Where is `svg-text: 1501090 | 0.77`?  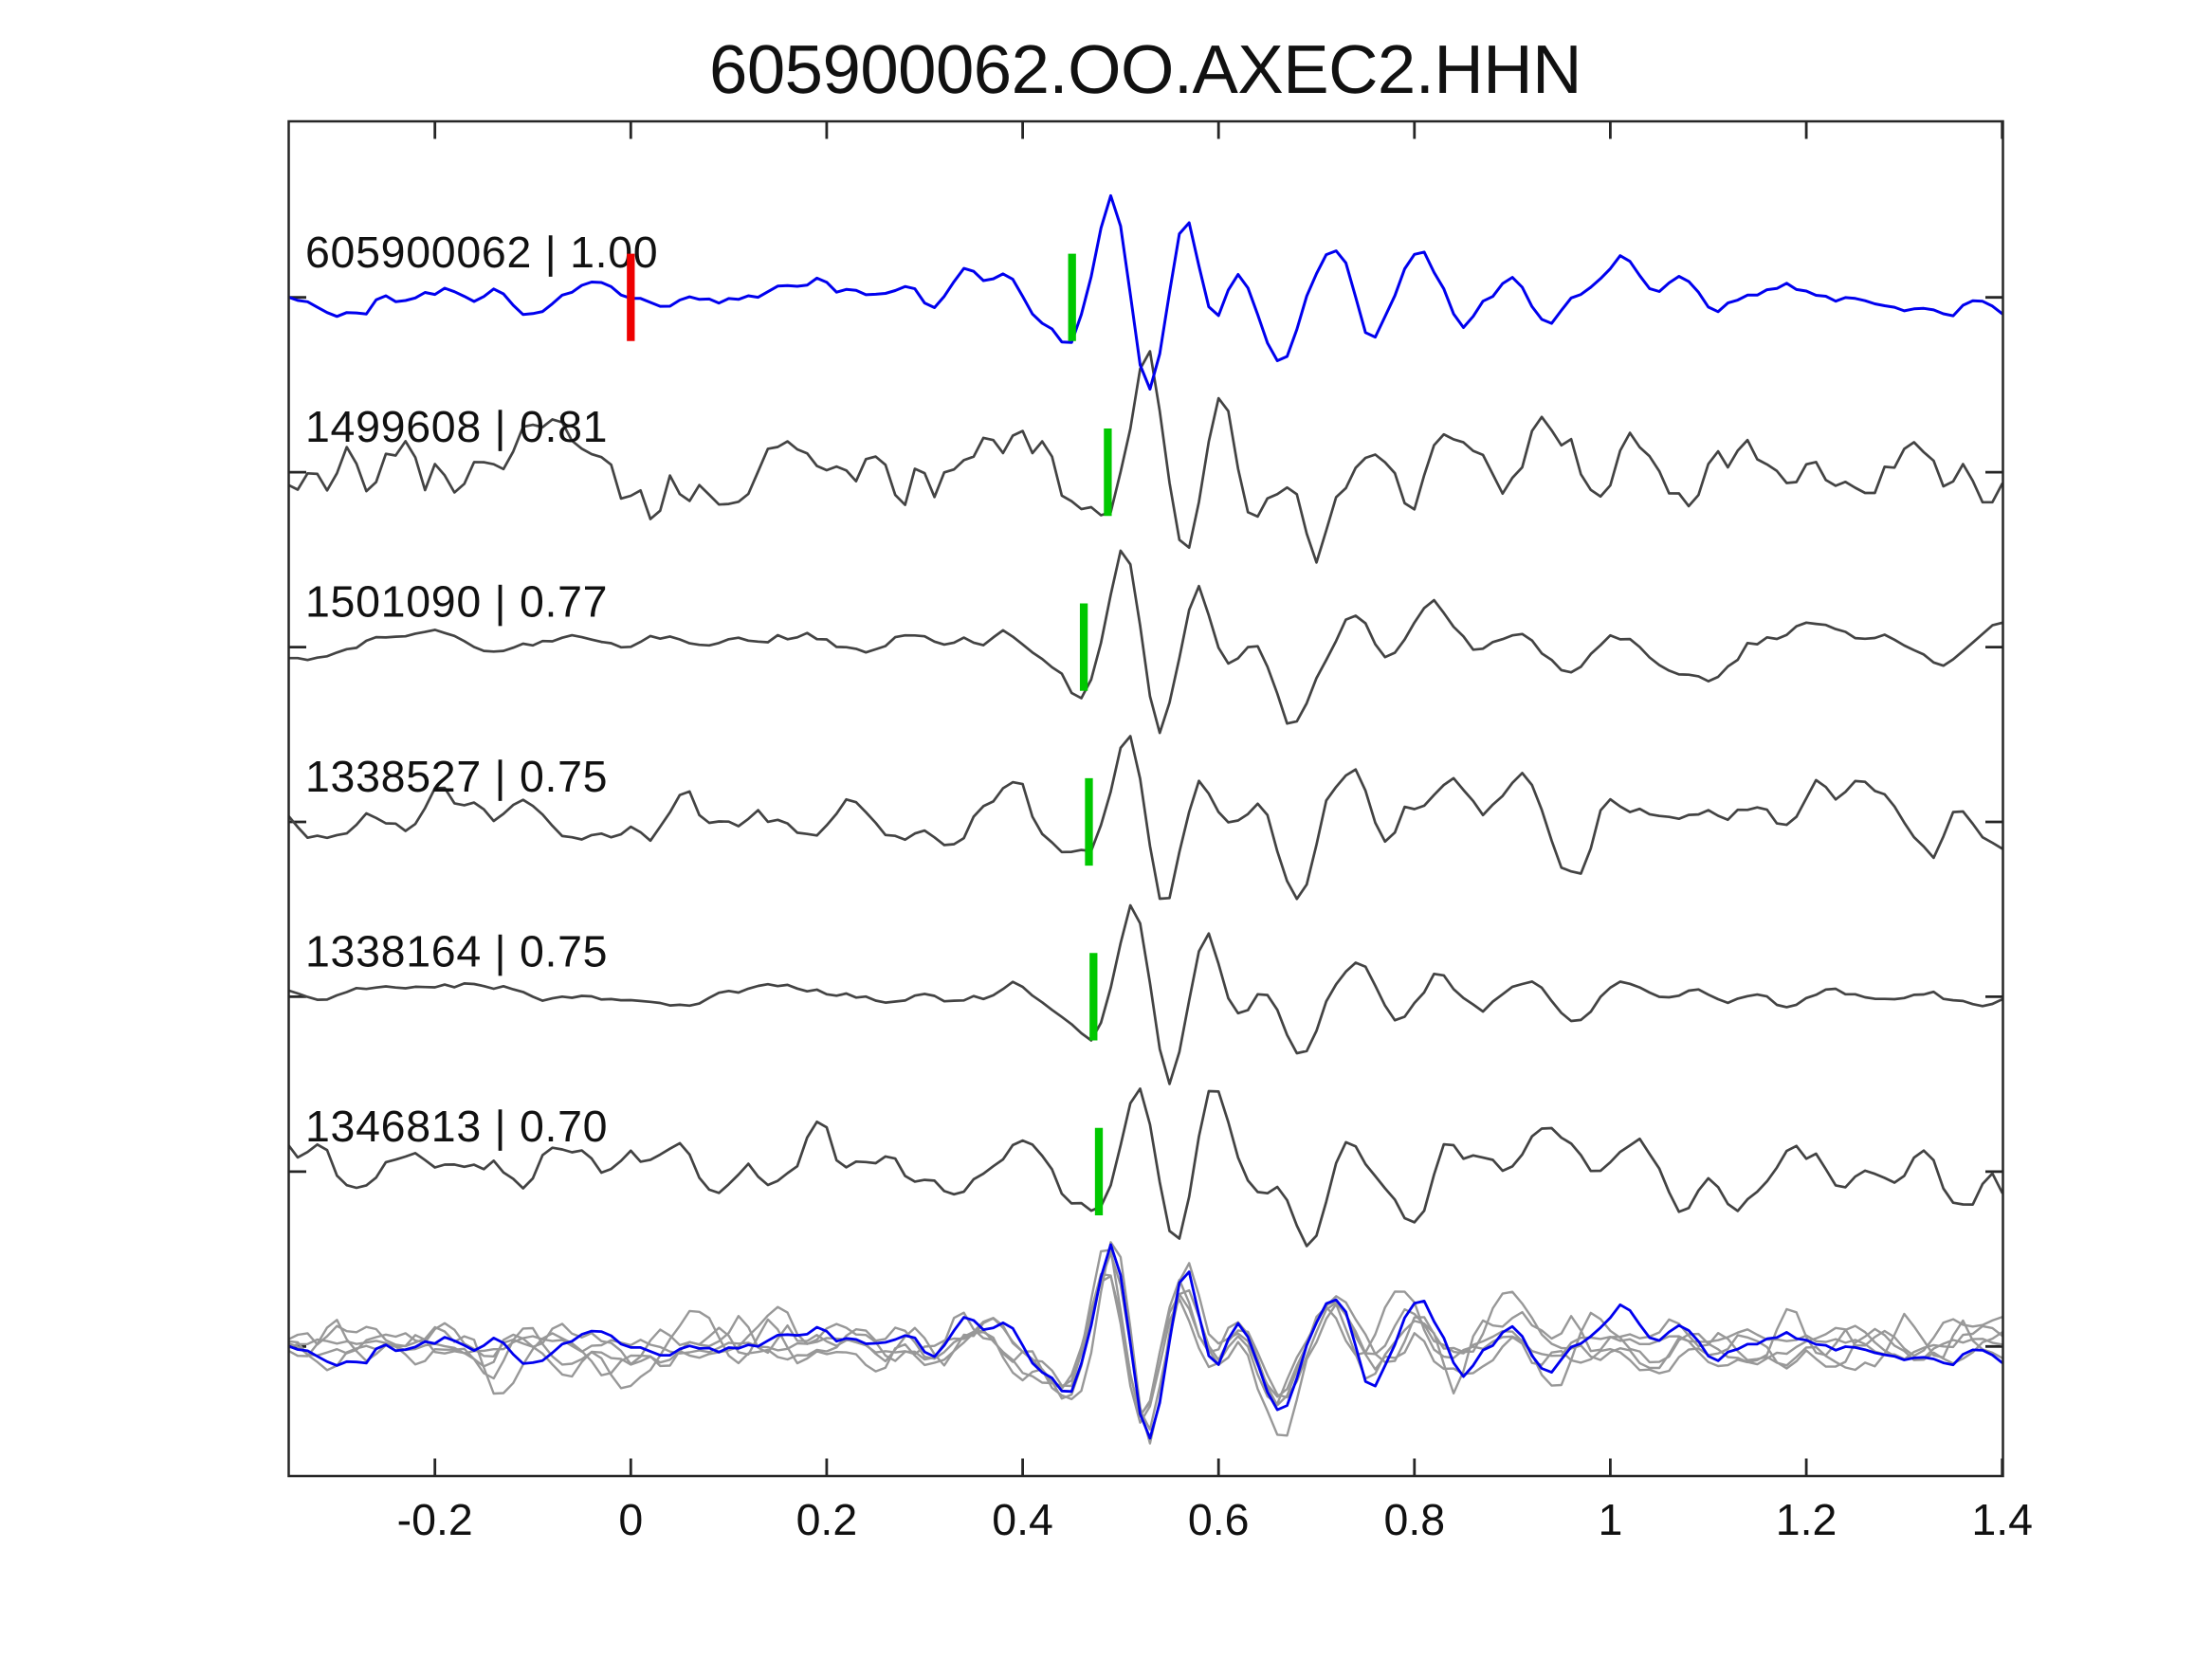
svg-text: 1501090 | 0.77 is located at coordinates (456, 602).